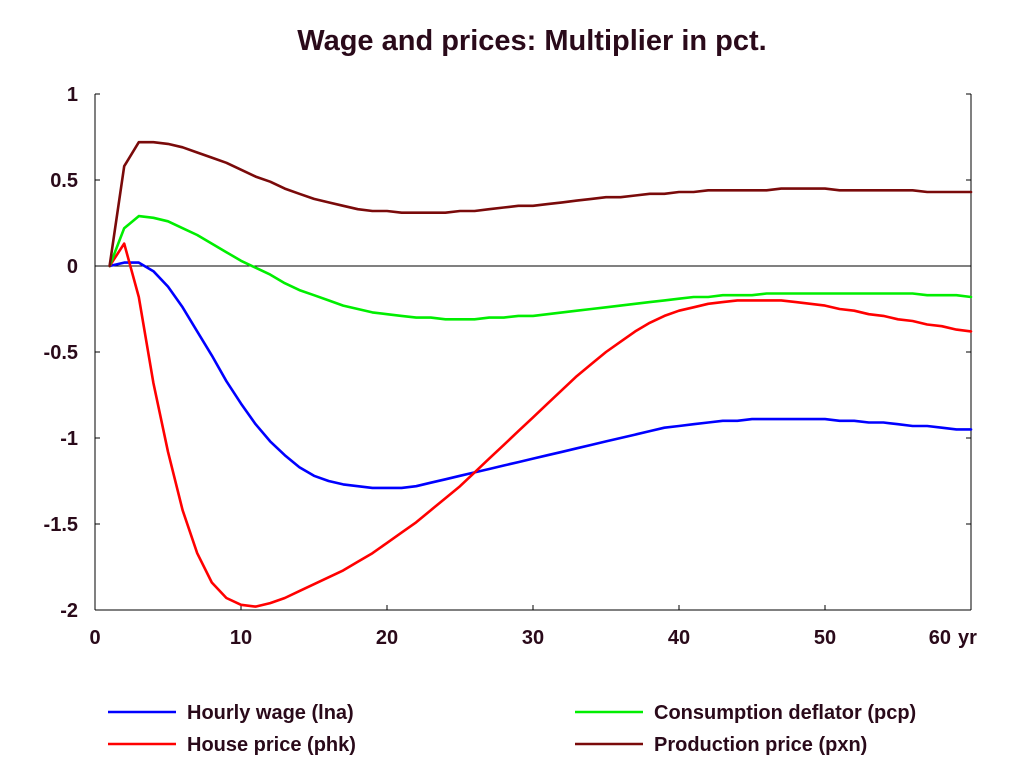 The image size is (1024, 778). I want to click on x-axis-unit-label: yr, so click(967, 638).